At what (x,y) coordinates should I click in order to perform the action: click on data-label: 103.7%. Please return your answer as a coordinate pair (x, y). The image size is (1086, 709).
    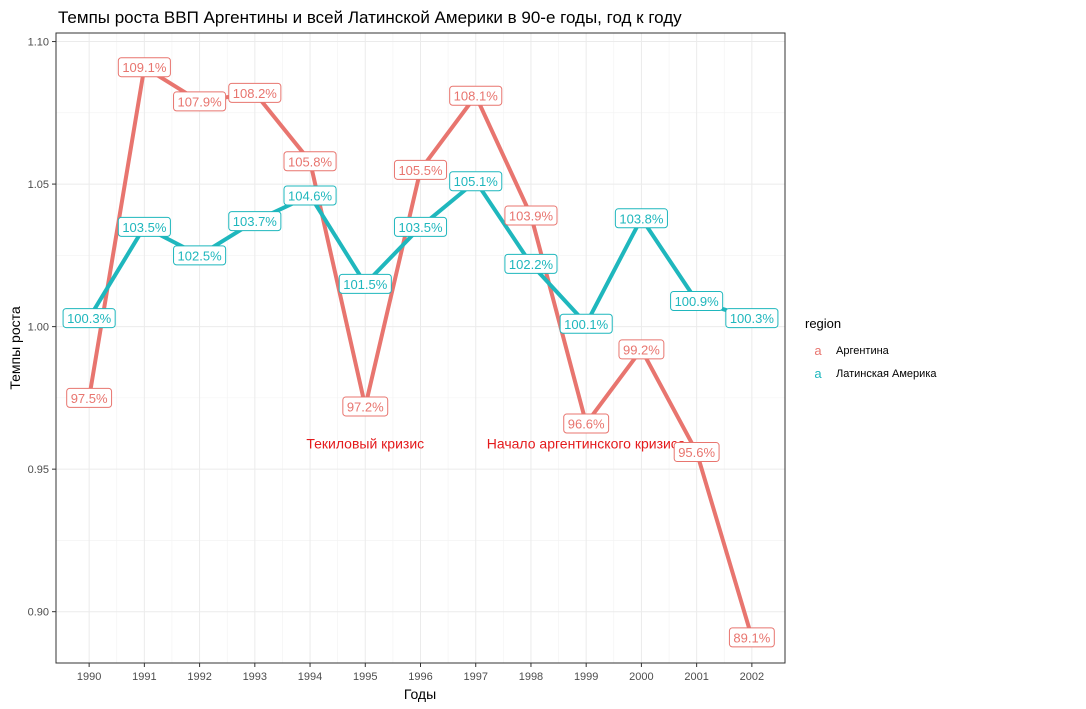
    Looking at the image, I should click on (255, 221).